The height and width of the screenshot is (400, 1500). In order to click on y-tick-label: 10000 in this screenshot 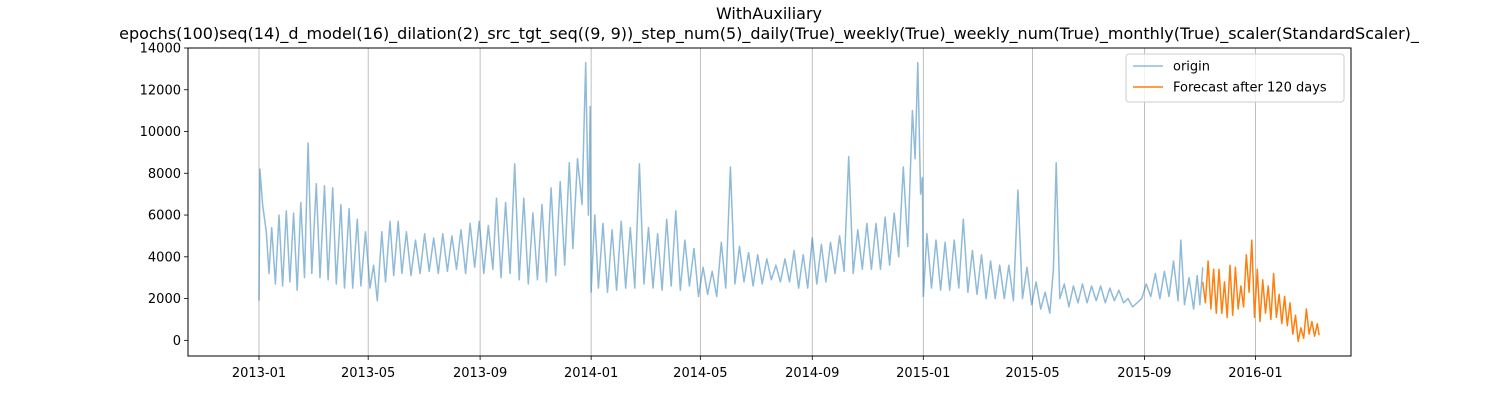, I will do `click(160, 132)`.